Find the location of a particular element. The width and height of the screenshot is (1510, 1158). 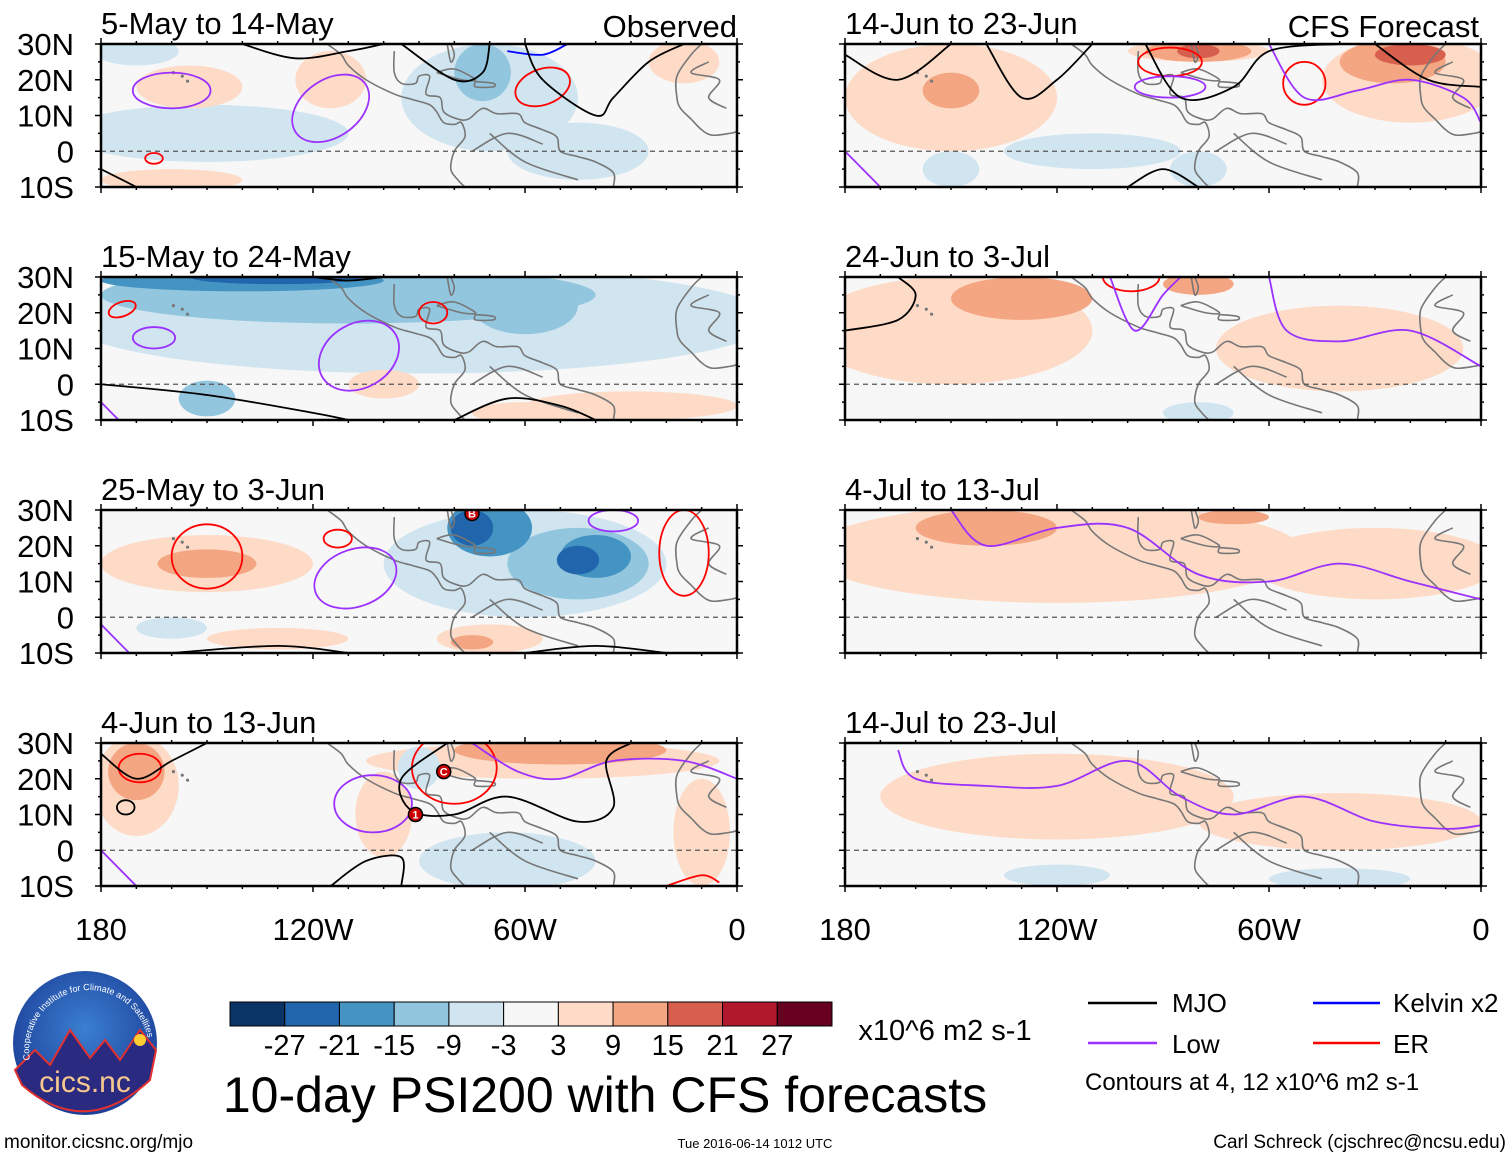

storm-label: 1 is located at coordinates (415, 816).